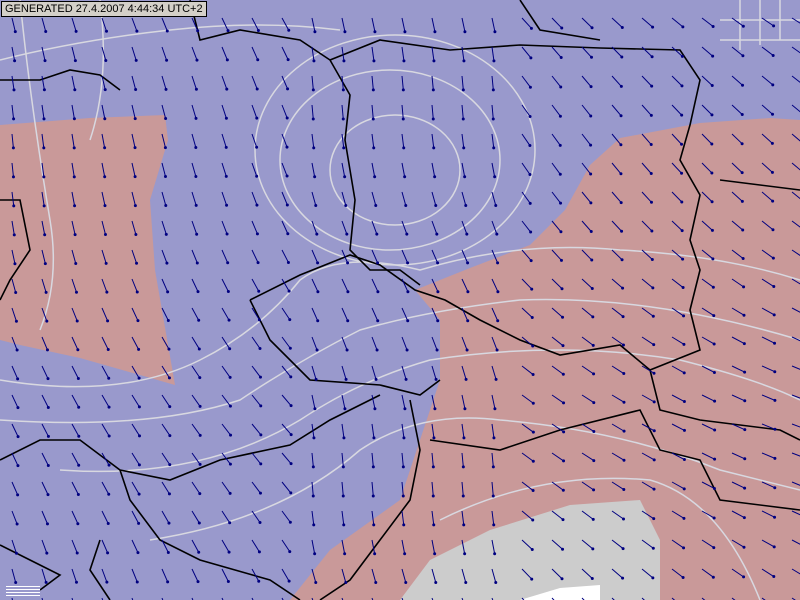 The image size is (800, 600). What do you see at coordinates (23, 591) in the screenshot?
I see `legend-icon` at bounding box center [23, 591].